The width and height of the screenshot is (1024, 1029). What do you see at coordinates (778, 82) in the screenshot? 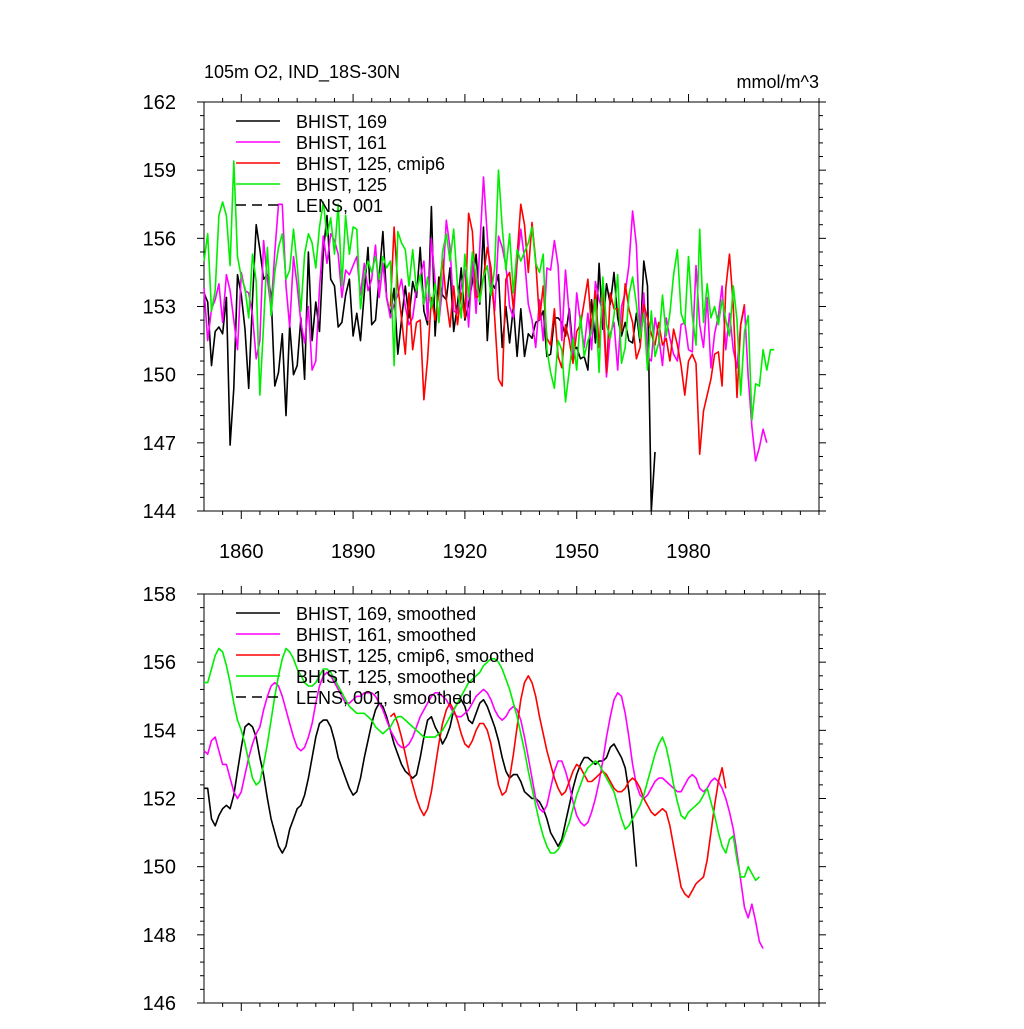
I see `units-label: mmol/m^3` at bounding box center [778, 82].